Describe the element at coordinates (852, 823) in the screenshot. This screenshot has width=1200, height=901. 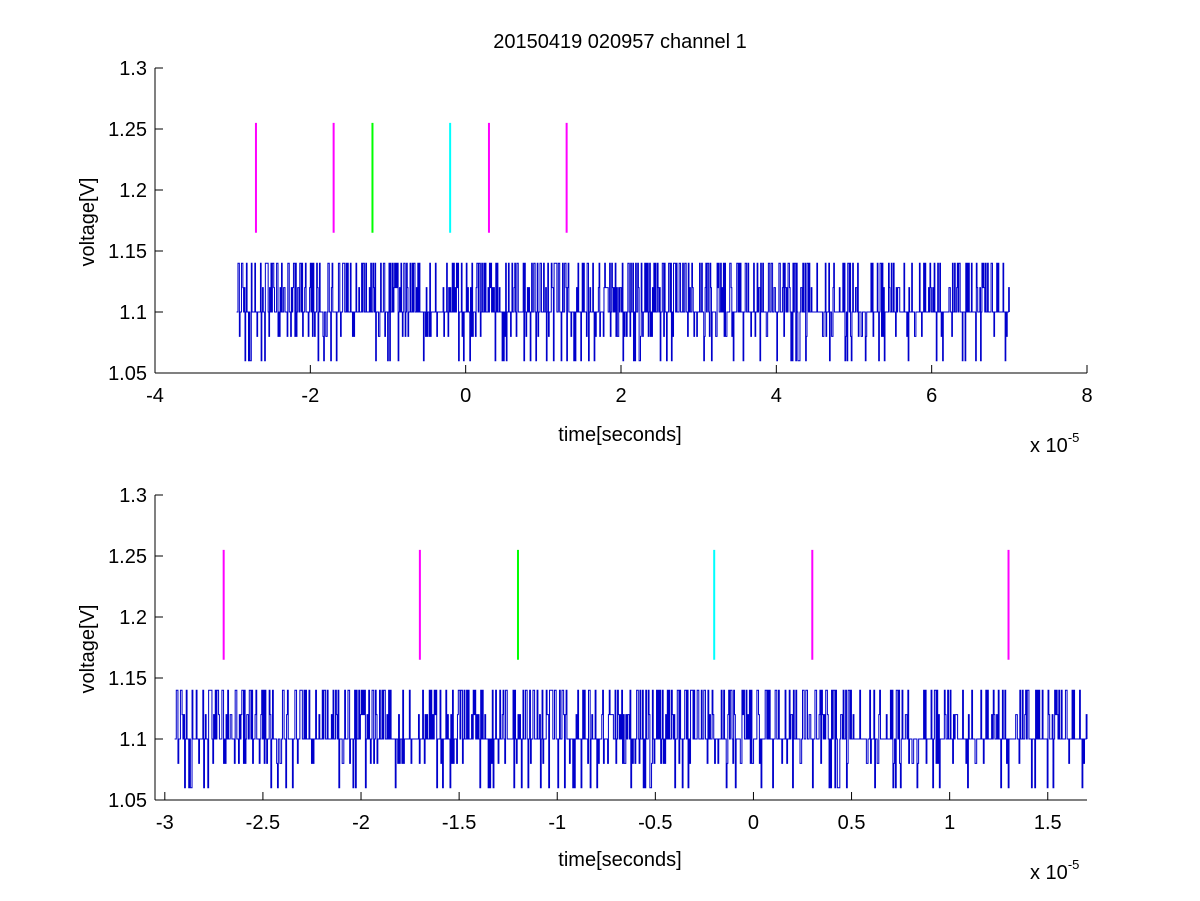
I see `bottom-x-tick-label: 0.5` at that location.